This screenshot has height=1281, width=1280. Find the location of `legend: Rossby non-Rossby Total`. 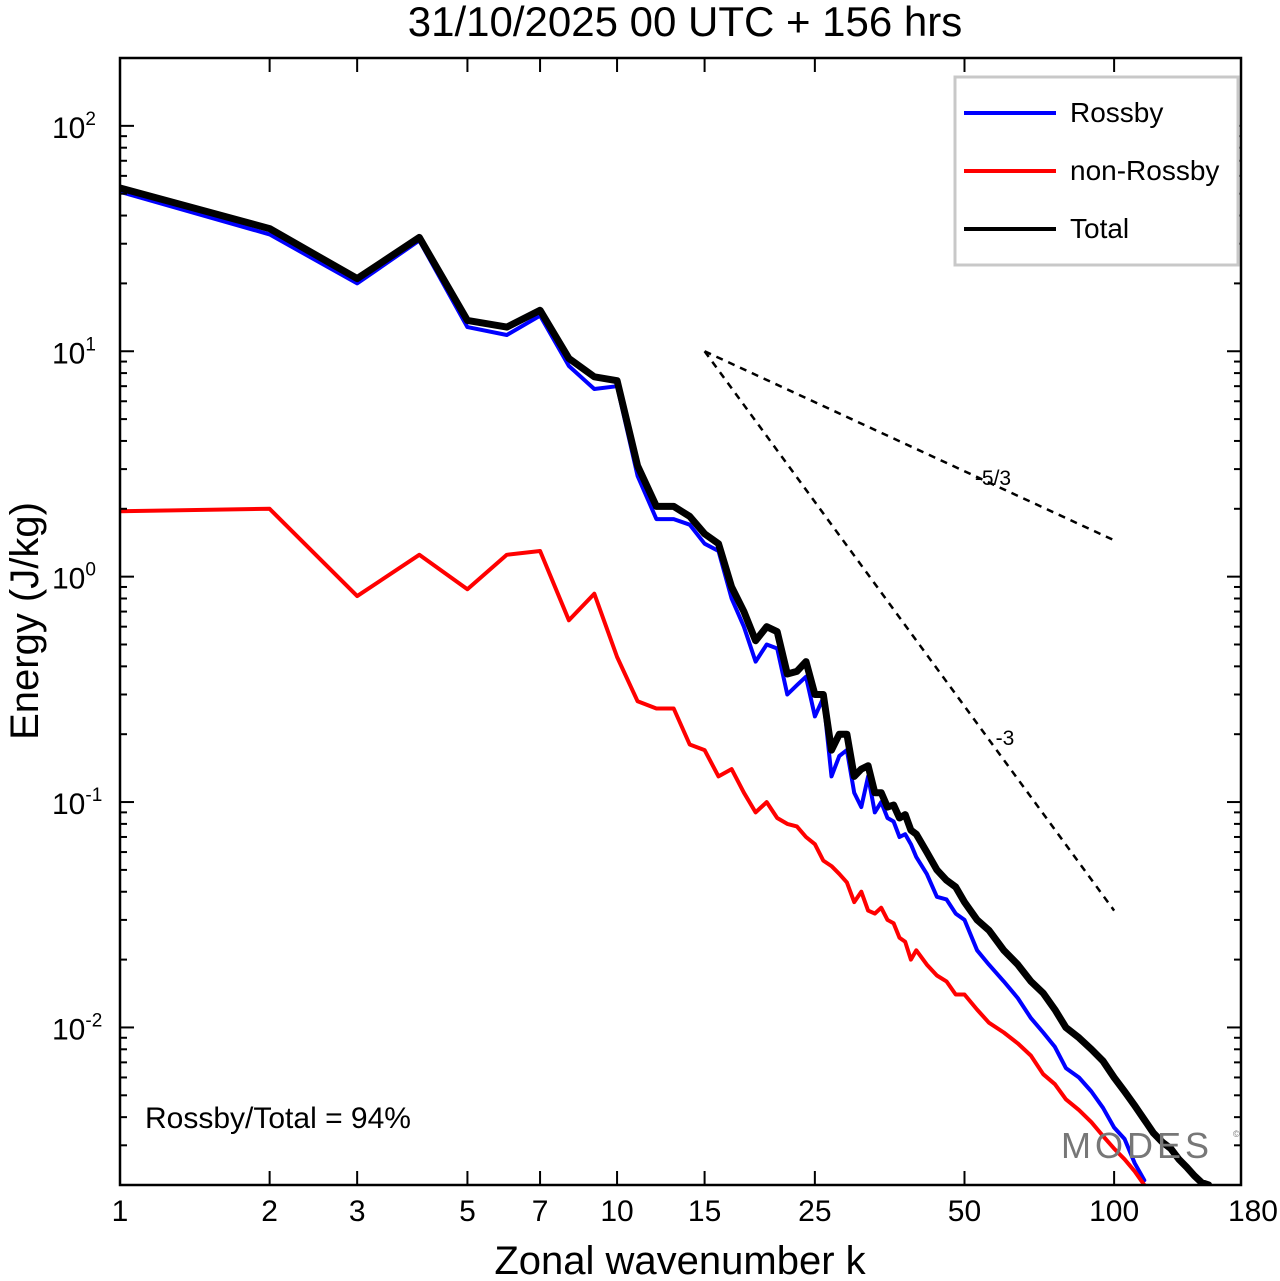

legend: Rossby non-Rossby Total is located at coordinates (1096, 171).